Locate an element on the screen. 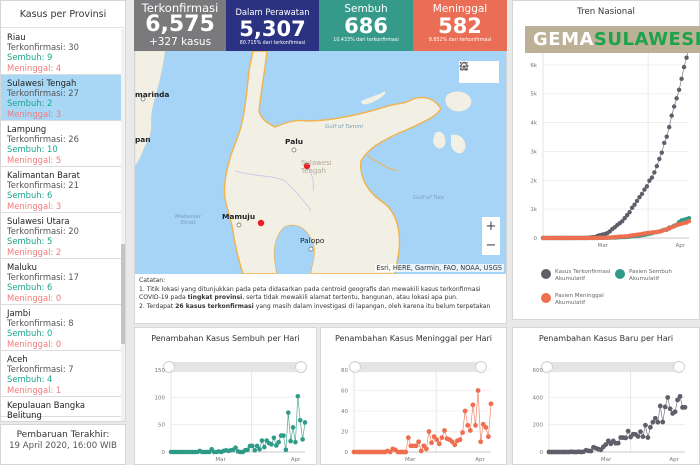 This screenshot has width=700, height=465. region-line-2: Tengah is located at coordinates (313, 171).